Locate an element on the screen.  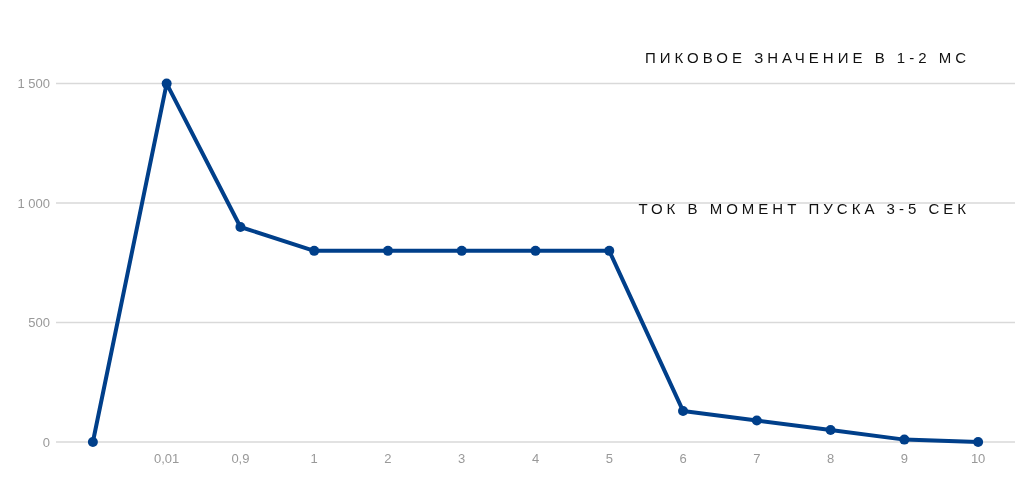
y-tick-label: 1 500 is located at coordinates (33, 84).